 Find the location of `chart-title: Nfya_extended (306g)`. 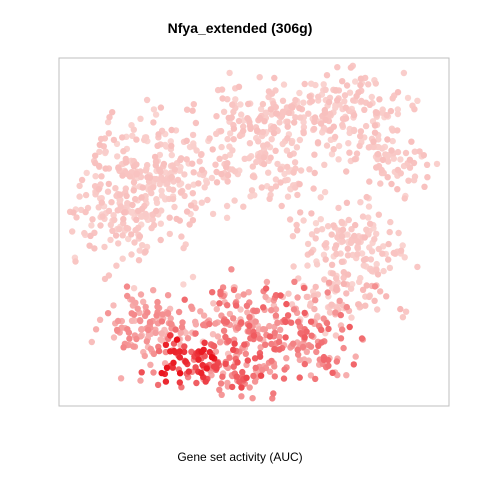

chart-title: Nfya_extended (306g) is located at coordinates (240, 28).